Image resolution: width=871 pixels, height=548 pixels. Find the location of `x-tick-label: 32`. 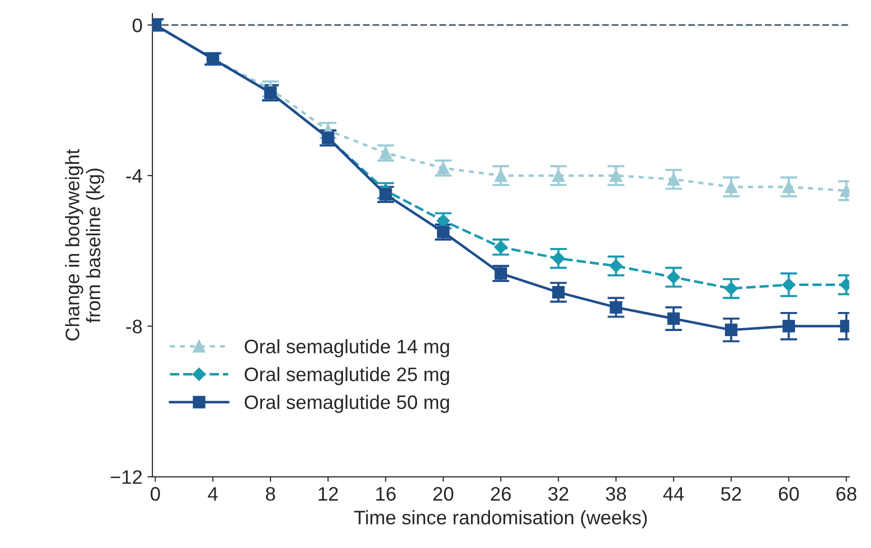

x-tick-label: 32 is located at coordinates (558, 493).